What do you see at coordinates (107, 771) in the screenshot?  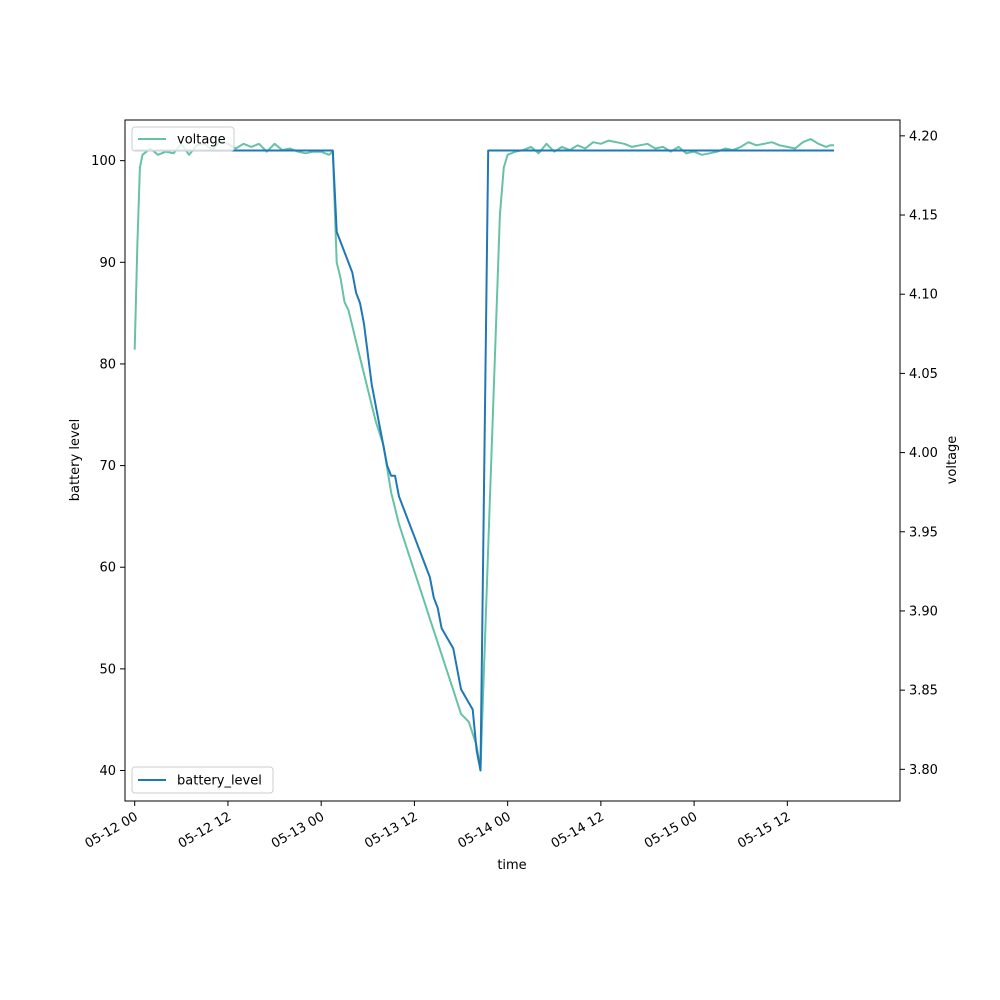 I see `y-left-tick-label-0: 40` at bounding box center [107, 771].